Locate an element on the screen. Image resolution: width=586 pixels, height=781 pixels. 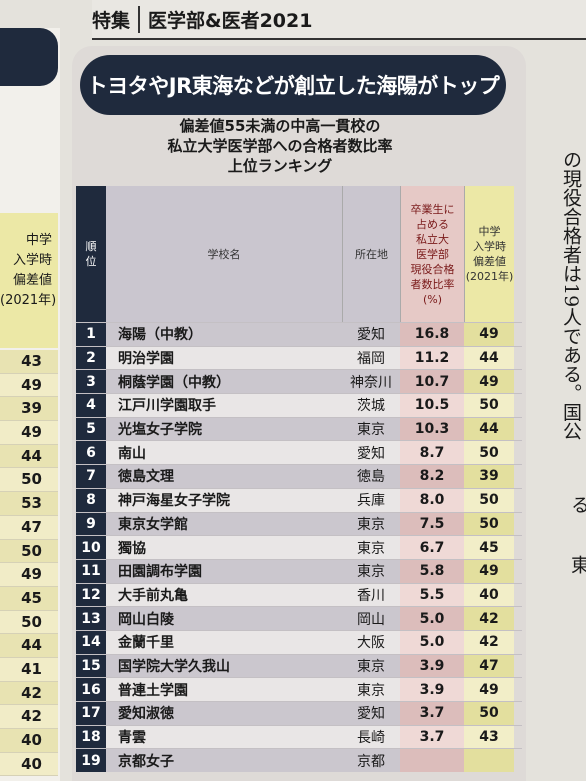
location-cell: 大阪 is located at coordinates (371, 642).